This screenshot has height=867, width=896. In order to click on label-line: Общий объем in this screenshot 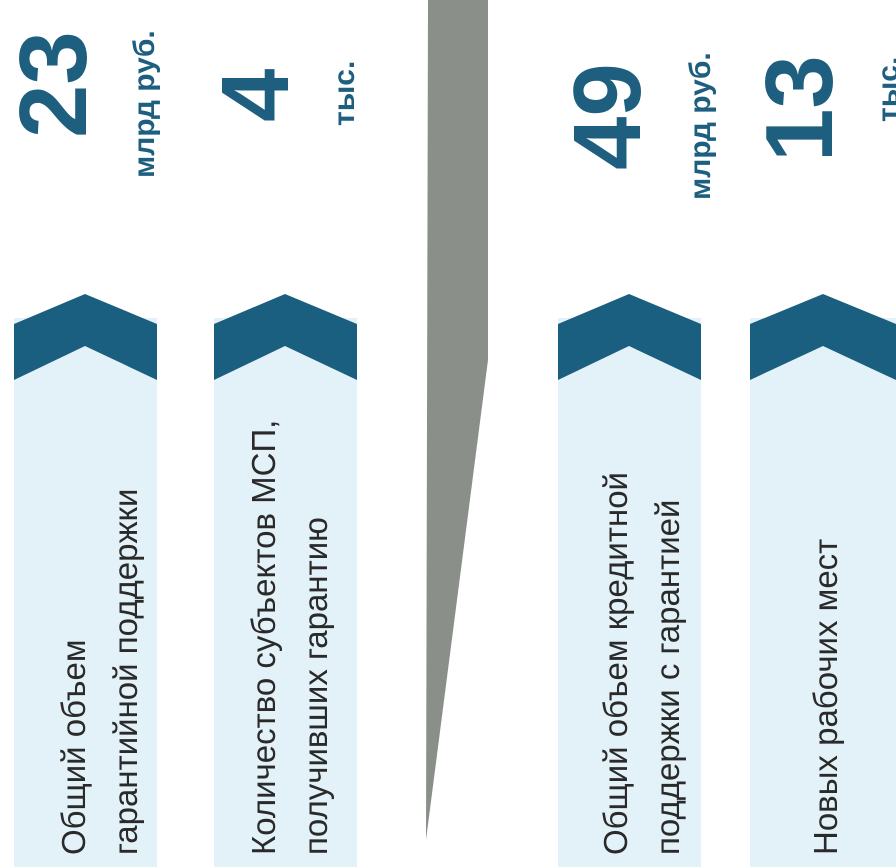, I will do `click(73, 747)`.